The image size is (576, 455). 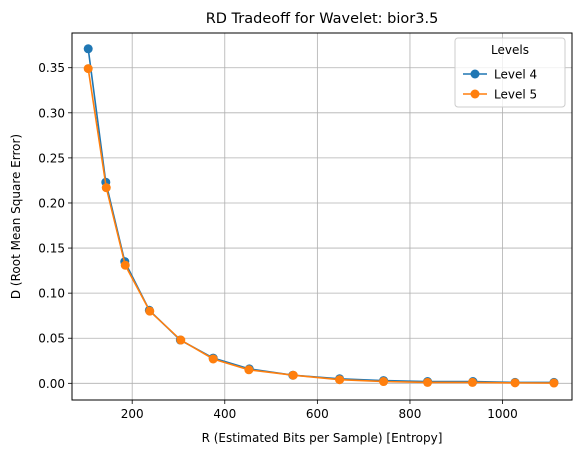 I want to click on x-tick-label: 1000, so click(x=502, y=414).